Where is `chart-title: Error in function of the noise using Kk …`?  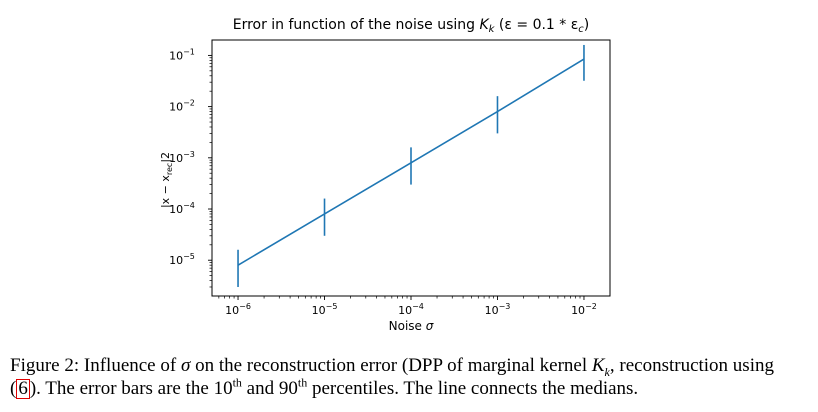
chart-title: Error in function of the noise using Kk … is located at coordinates (411, 26).